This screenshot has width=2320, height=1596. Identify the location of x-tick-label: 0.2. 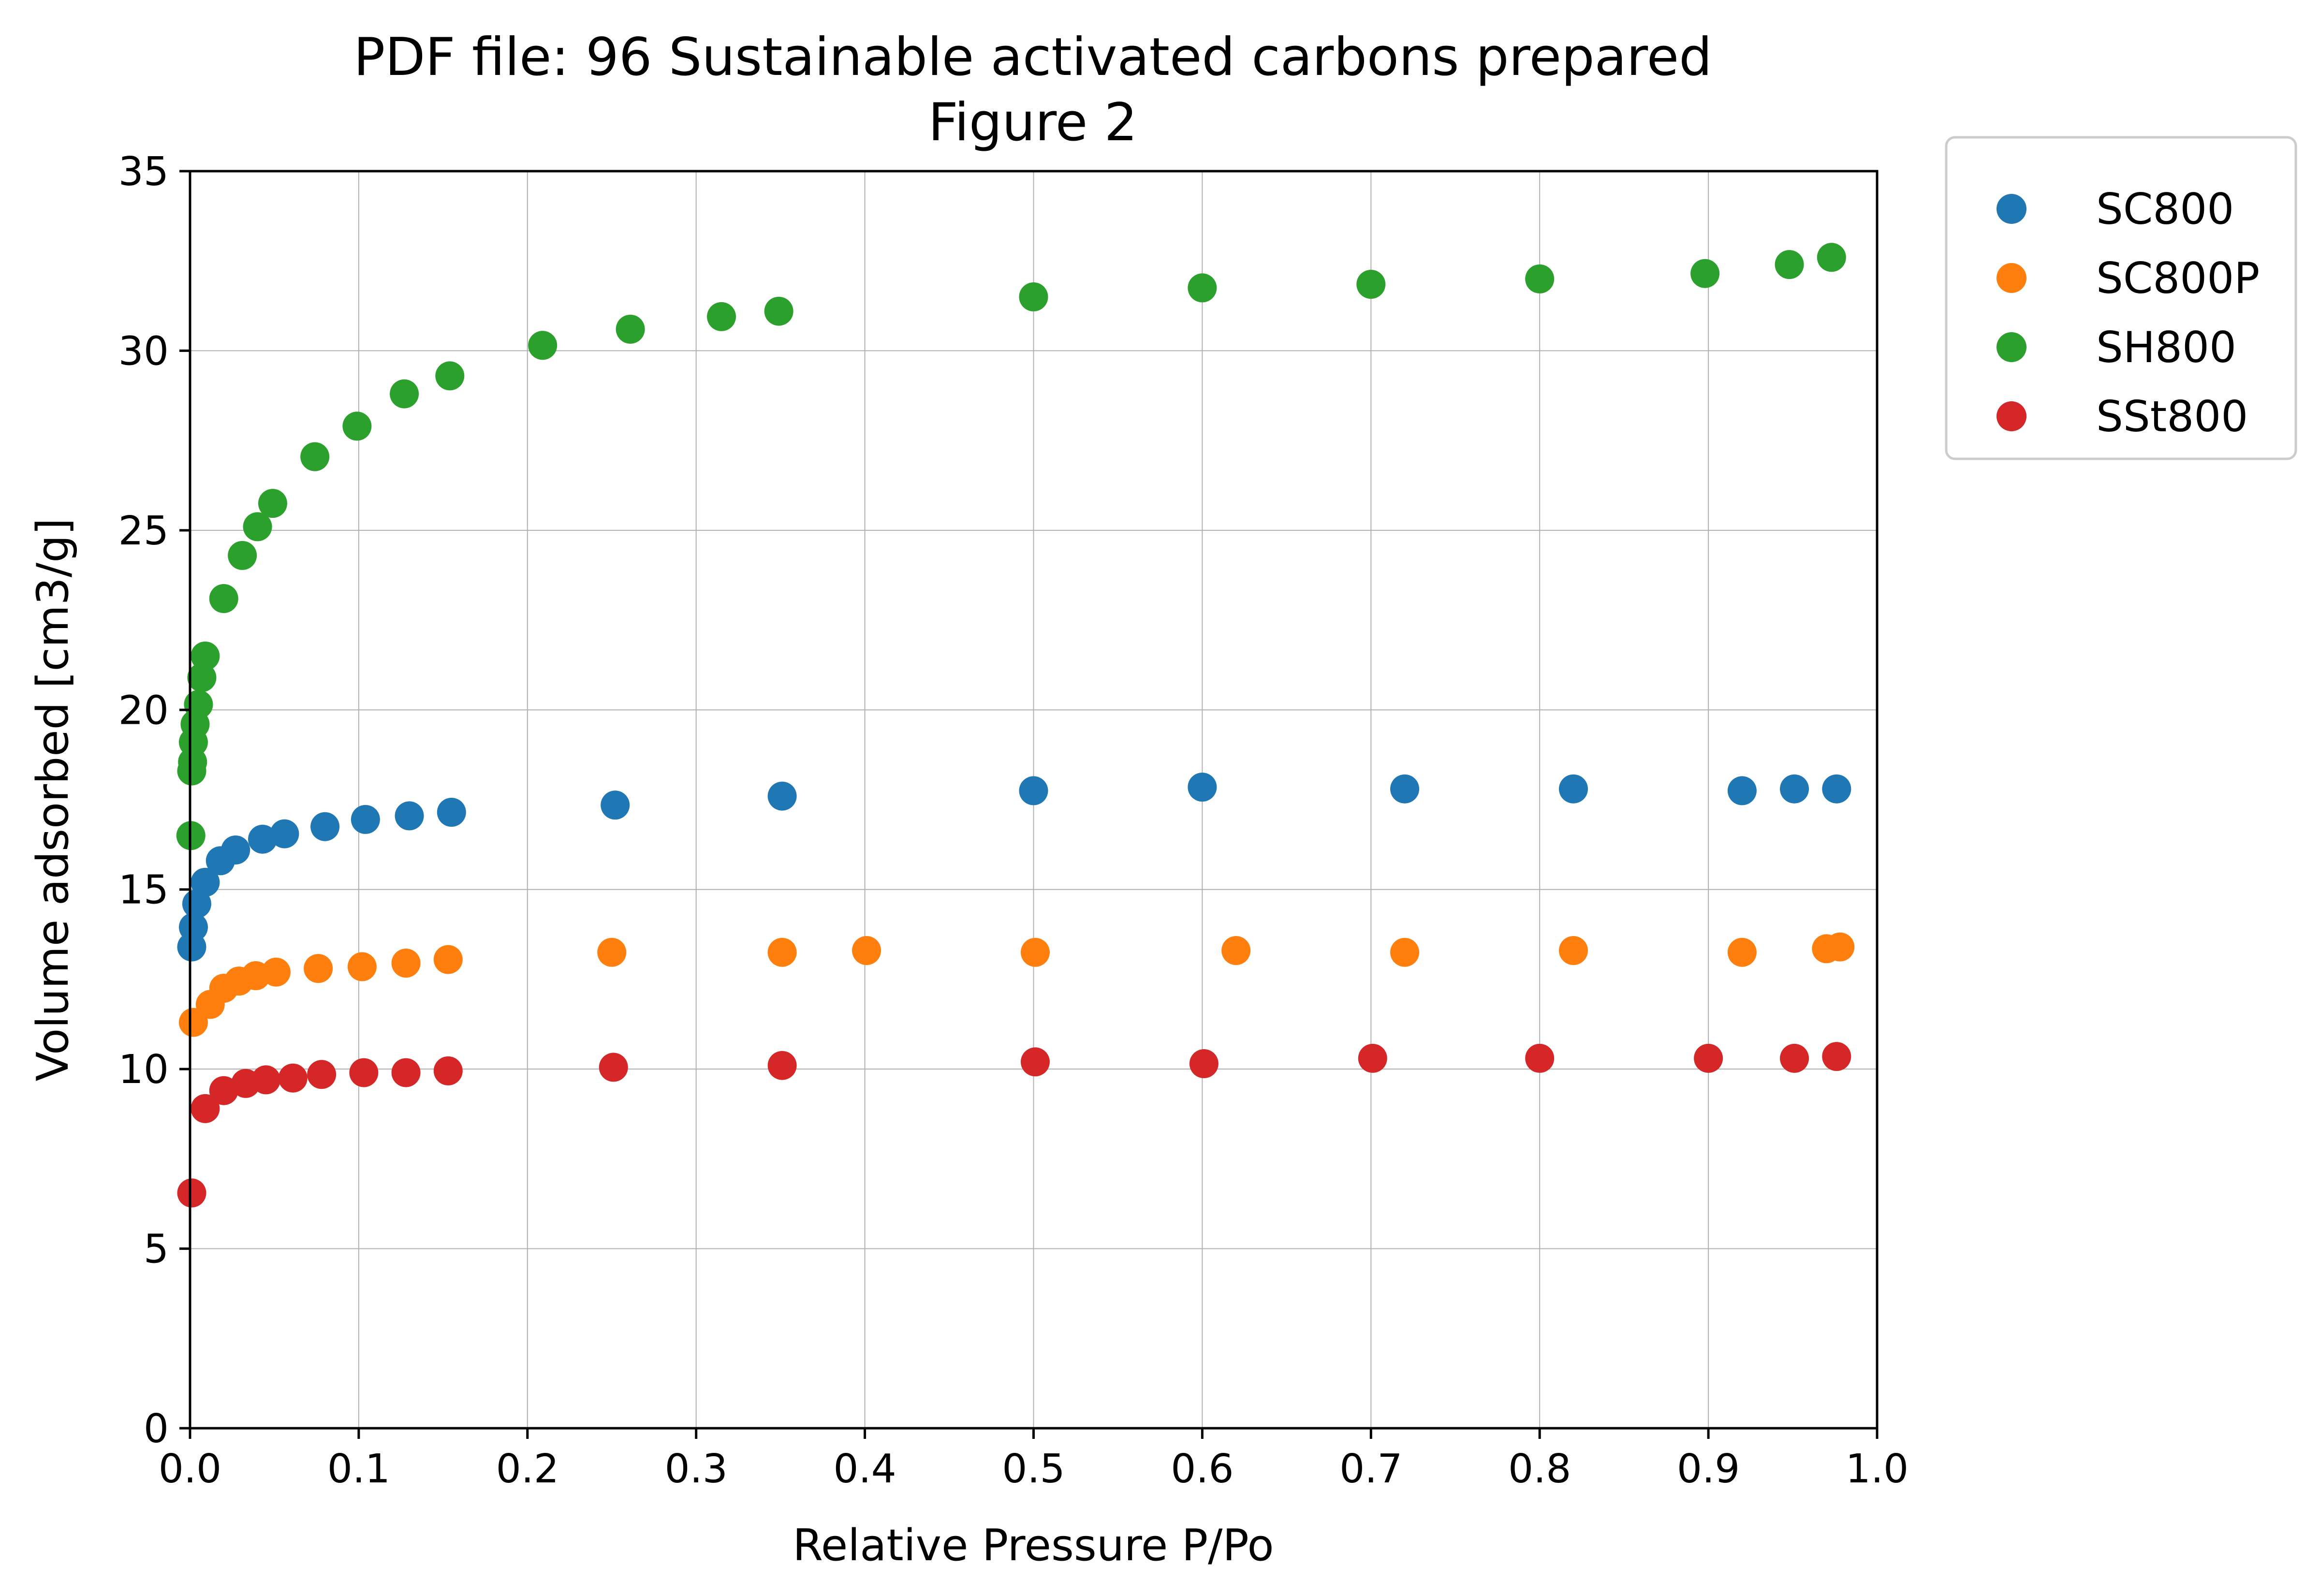
(527, 1469).